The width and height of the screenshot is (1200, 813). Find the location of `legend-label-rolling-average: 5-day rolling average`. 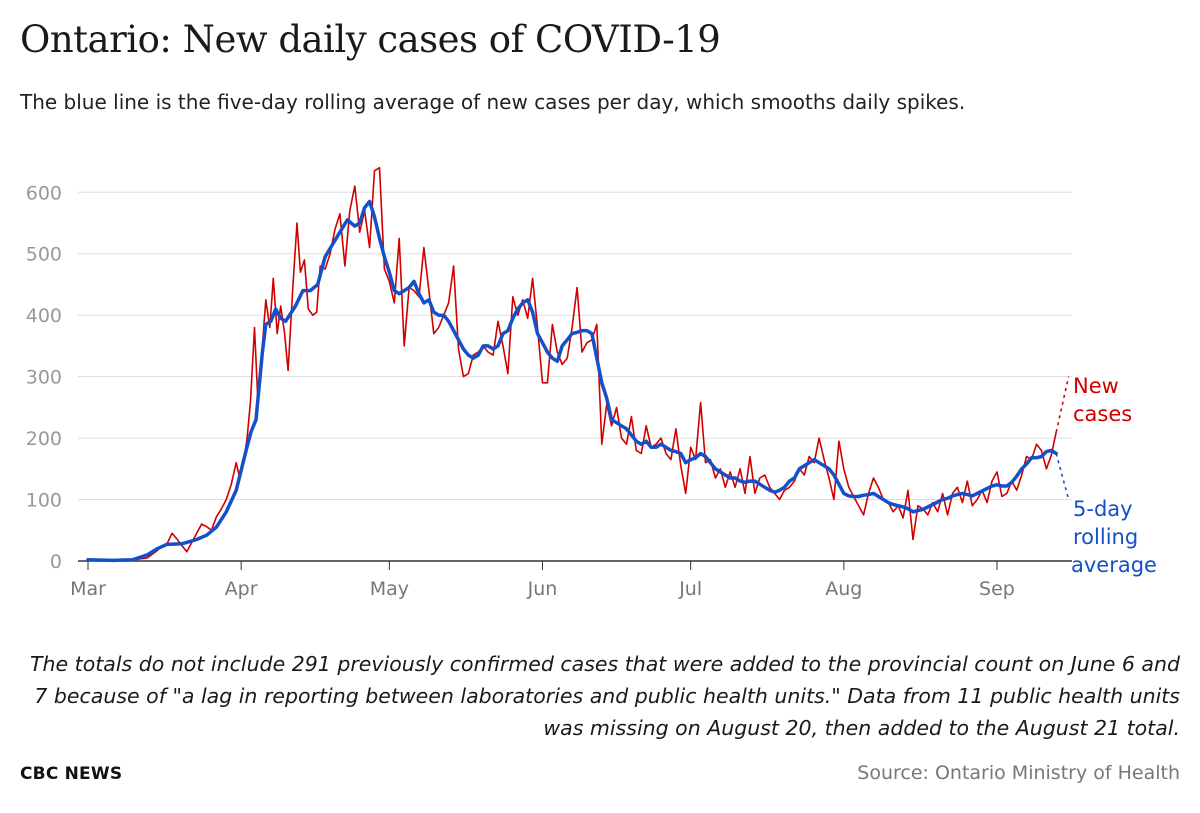

legend-label-rolling-average: 5-day rolling average is located at coordinates (1114, 537).